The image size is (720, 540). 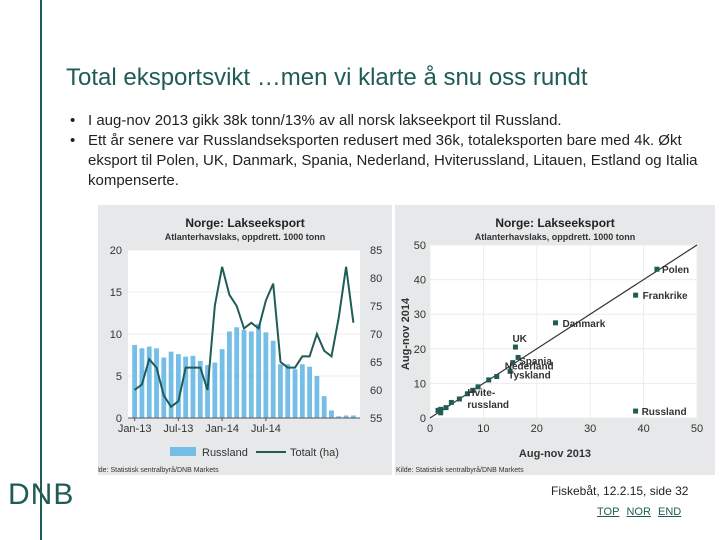 What do you see at coordinates (643, 429) in the screenshot?
I see `x-tick-label: 40` at bounding box center [643, 429].